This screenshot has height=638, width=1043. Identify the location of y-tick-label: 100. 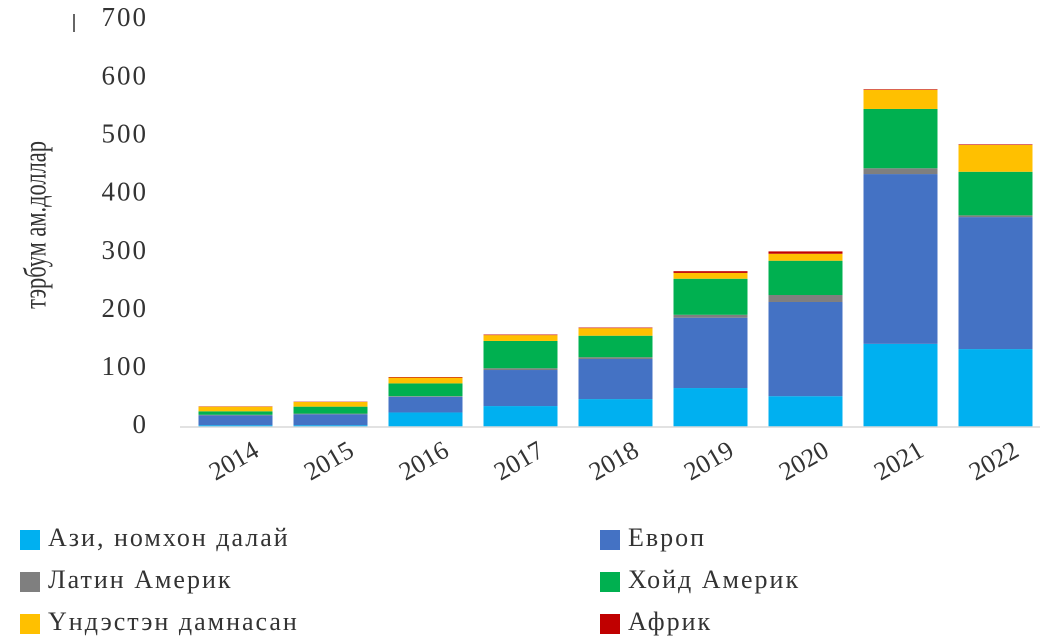
(125, 366).